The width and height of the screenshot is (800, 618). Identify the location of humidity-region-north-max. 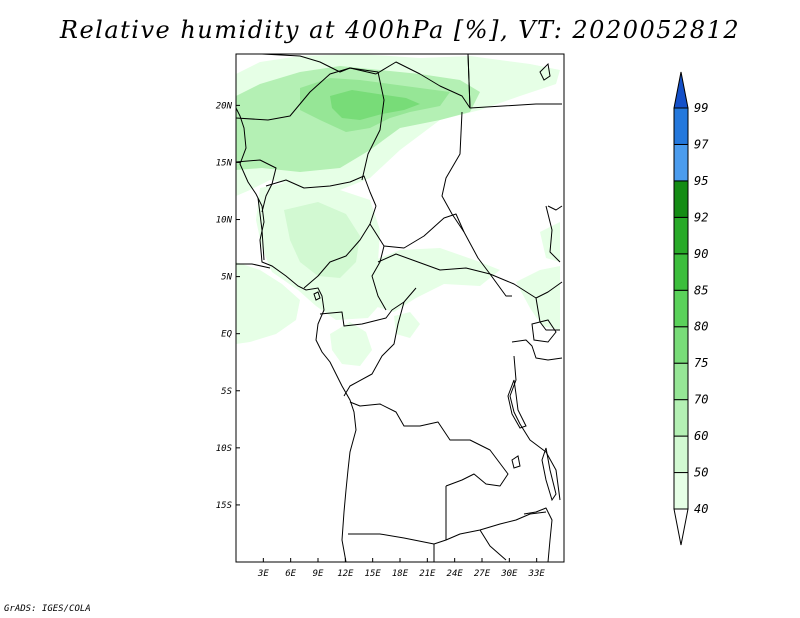
(375, 105).